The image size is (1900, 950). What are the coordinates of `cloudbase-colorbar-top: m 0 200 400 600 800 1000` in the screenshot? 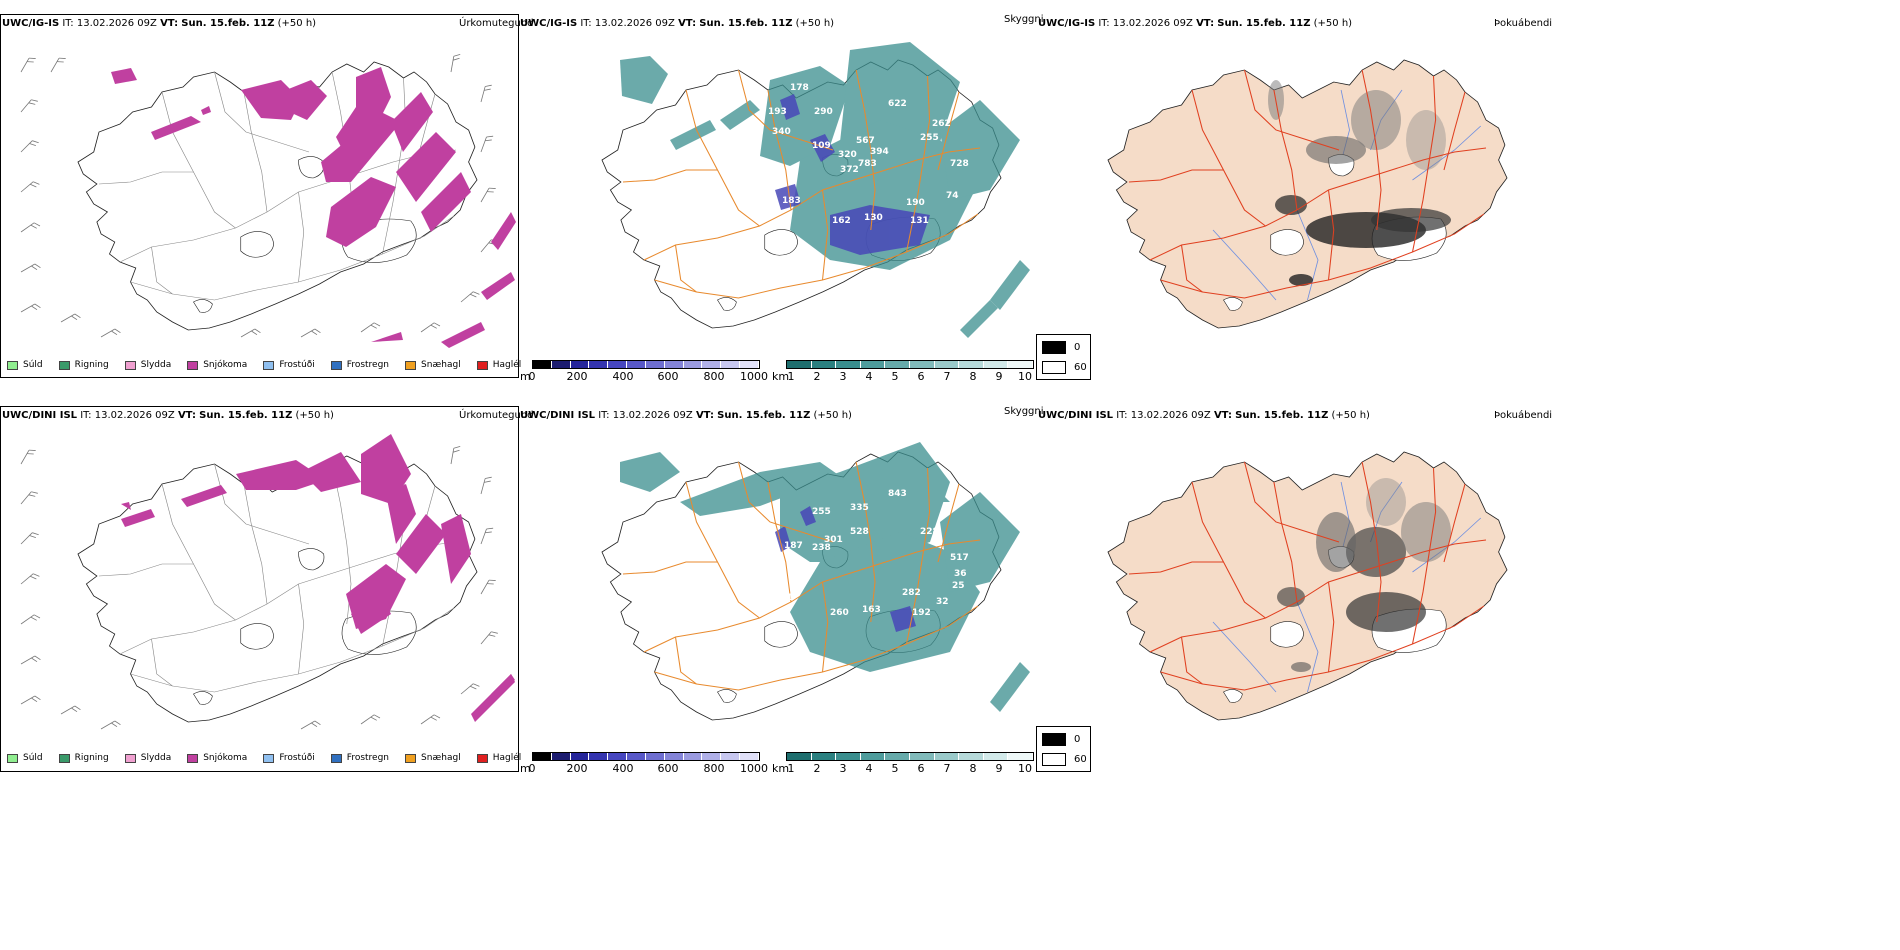 It's located at (644, 372).